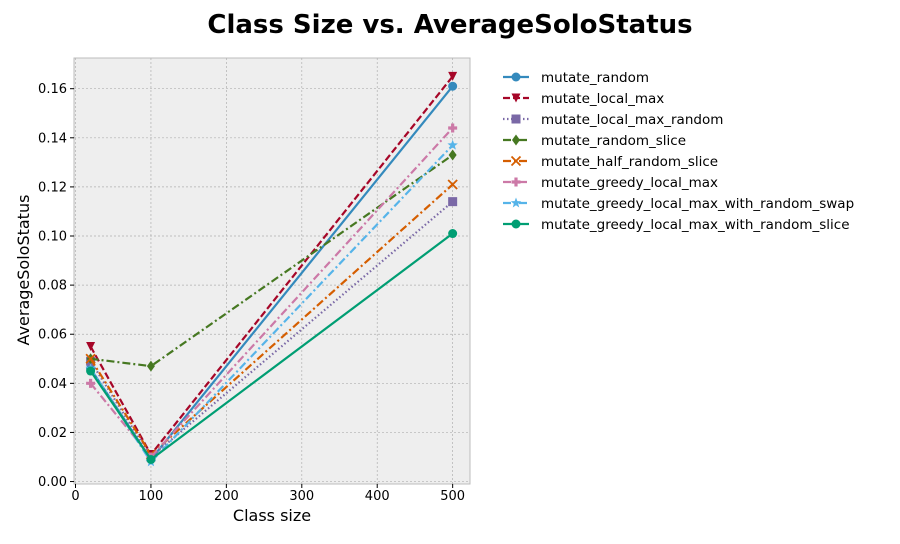 Image resolution: width=900 pixels, height=544 pixels. What do you see at coordinates (629, 183) in the screenshot?
I see `legend-label: mutate_greedy_local_max` at bounding box center [629, 183].